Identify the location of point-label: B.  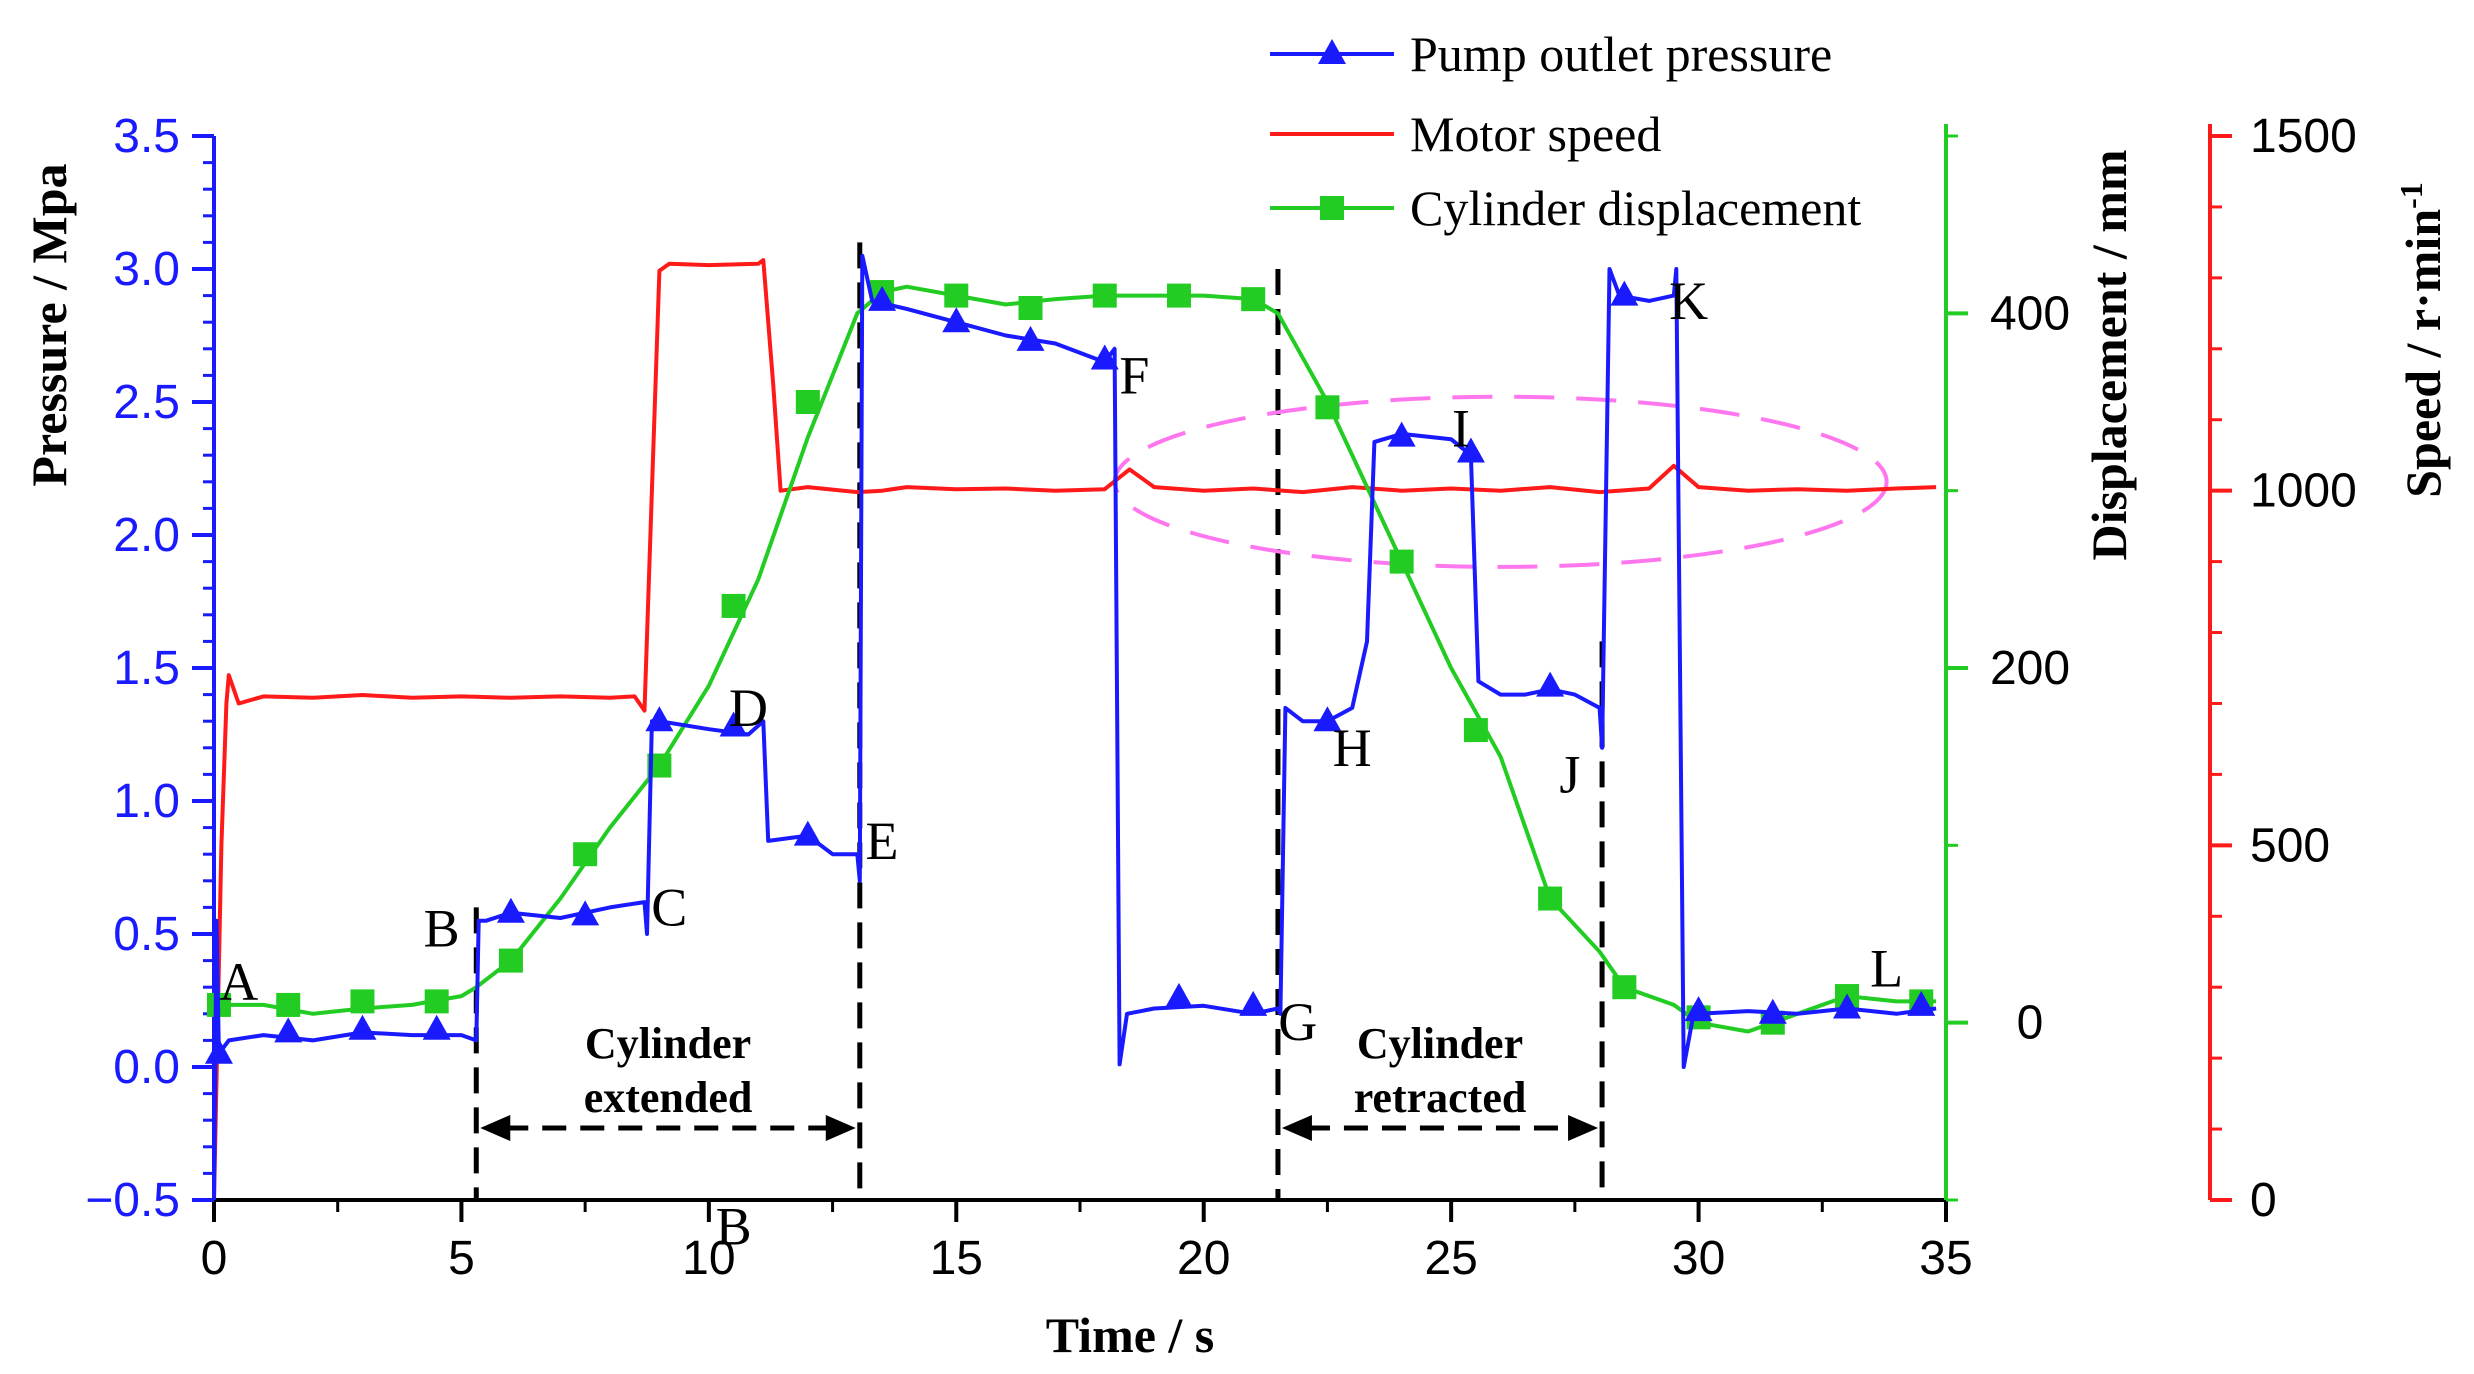
(734, 1227).